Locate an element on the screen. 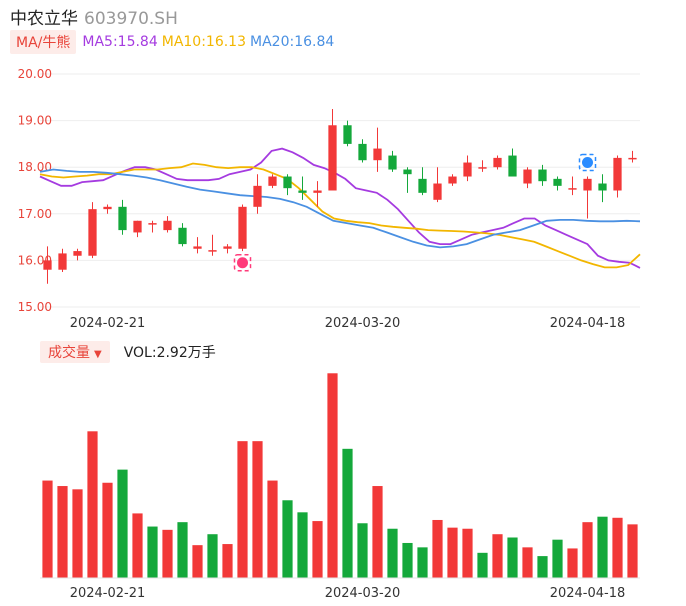  x-tick-label: 2024-03-20 is located at coordinates (363, 593).